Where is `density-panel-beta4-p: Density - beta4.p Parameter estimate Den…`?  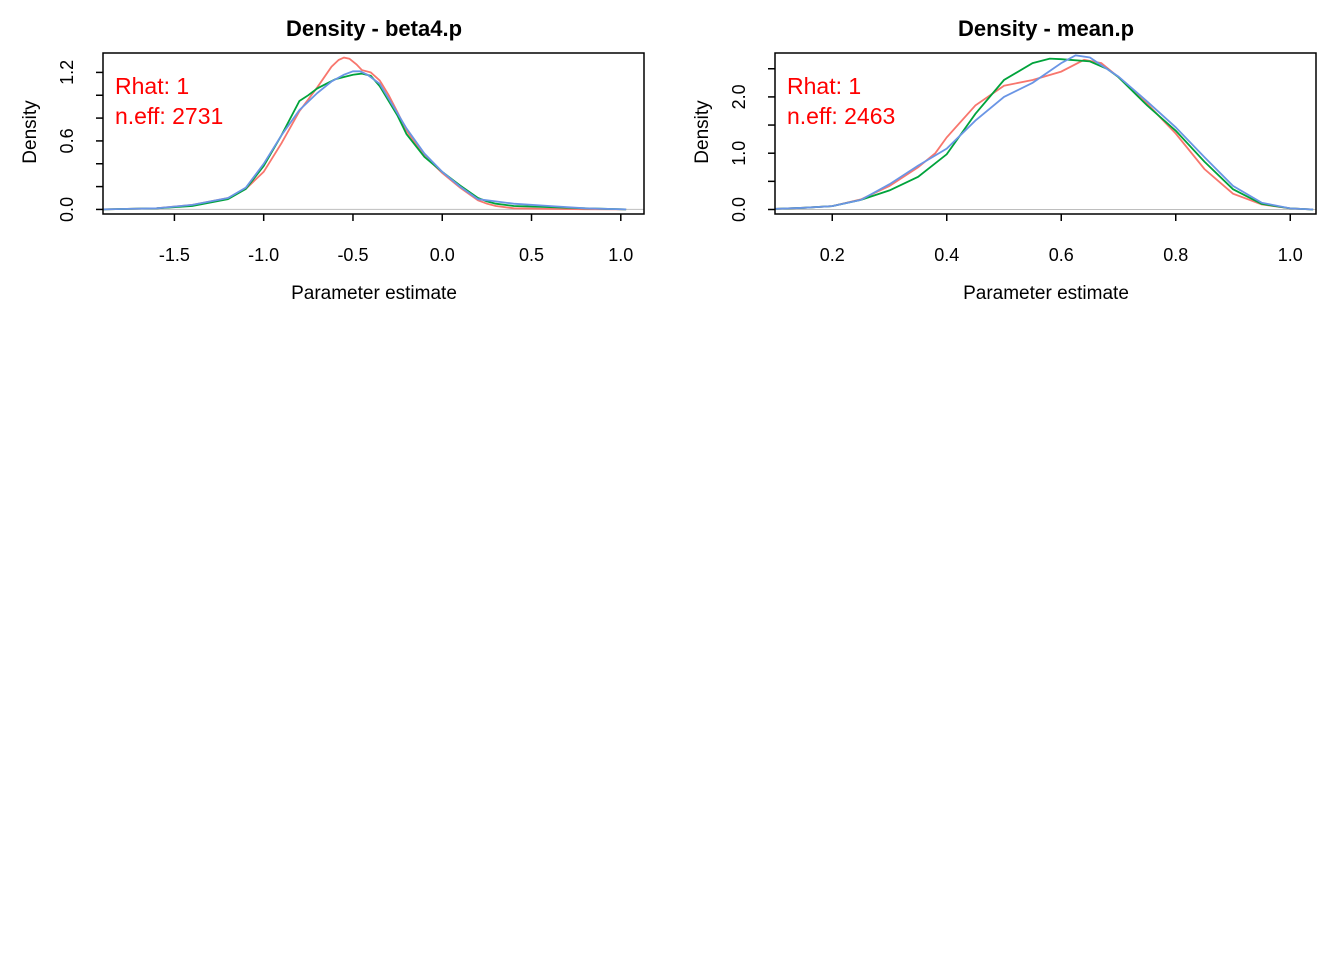
density-panel-beta4-p: Density - beta4.p Parameter estimate Den… is located at coordinates (332, 160).